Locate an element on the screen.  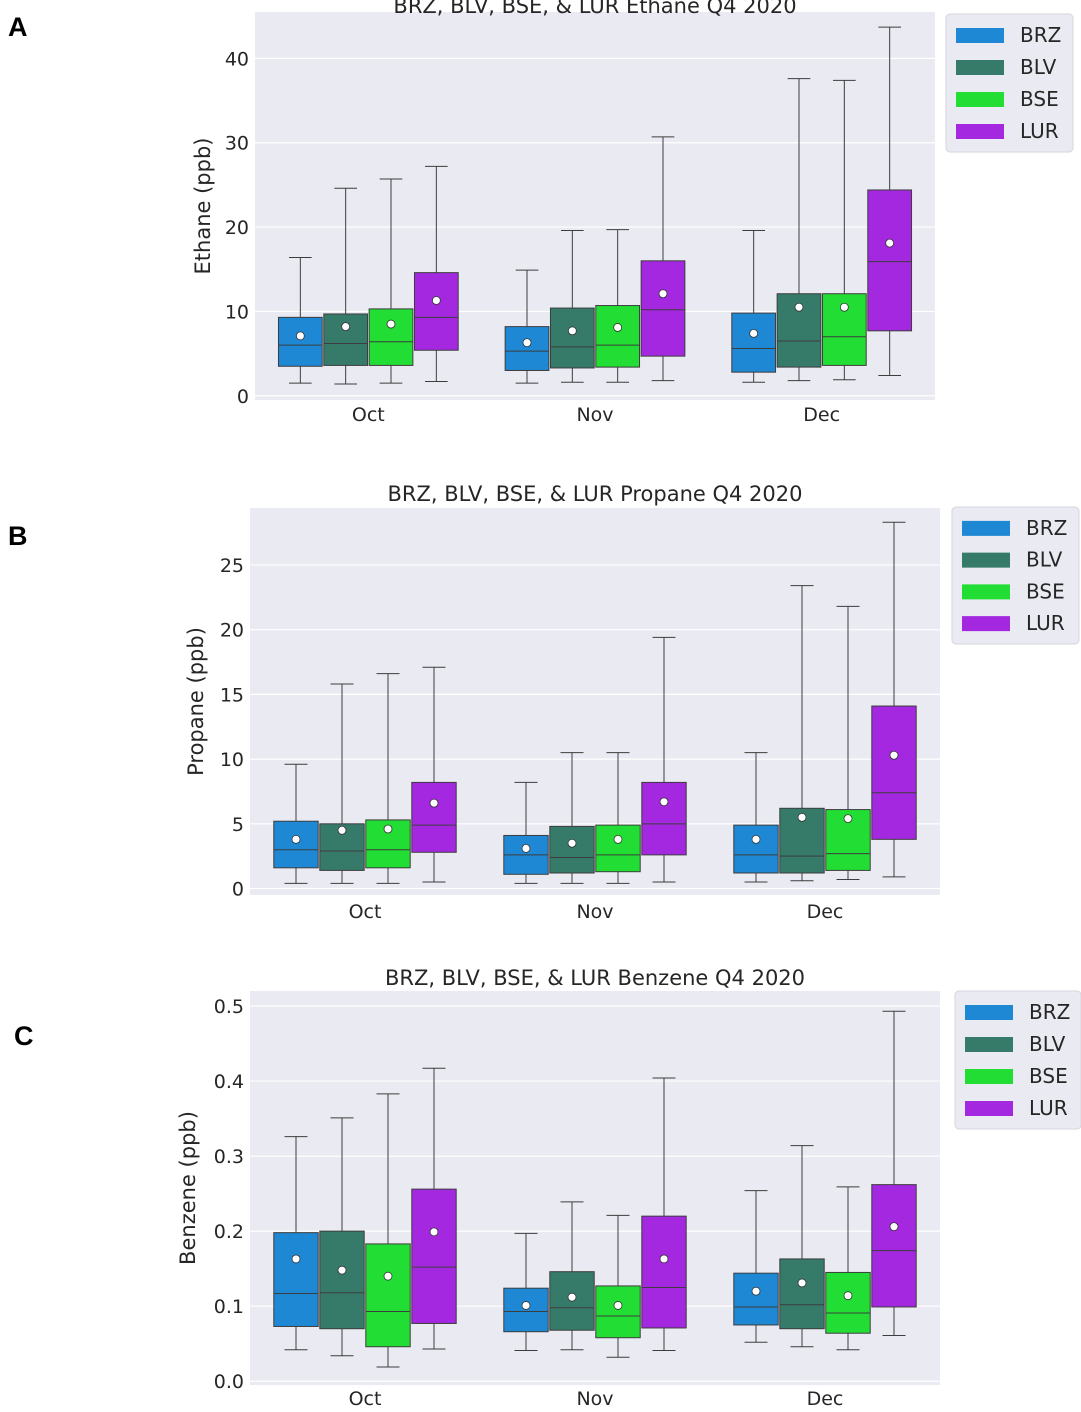
y-tick-label: 20 is located at coordinates (237, 228).